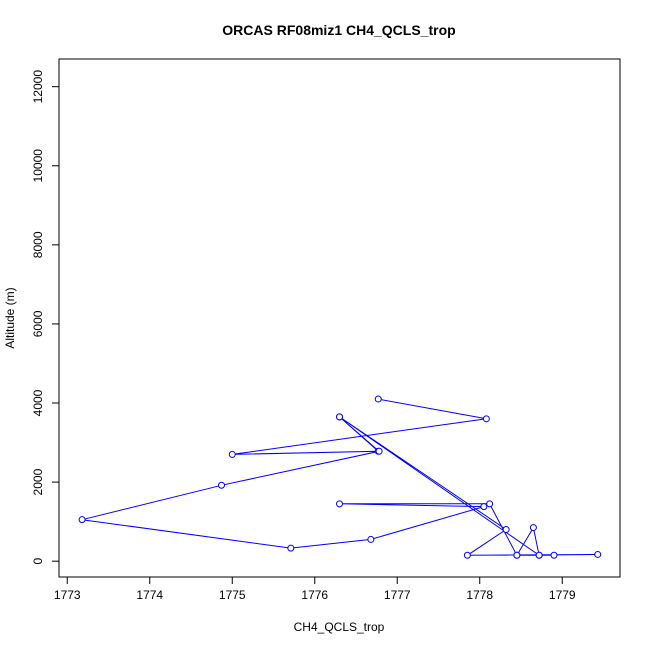 This screenshot has height=650, width=650. Describe the element at coordinates (10, 317) in the screenshot. I see `y-axis-label: Altitude (m)` at that location.